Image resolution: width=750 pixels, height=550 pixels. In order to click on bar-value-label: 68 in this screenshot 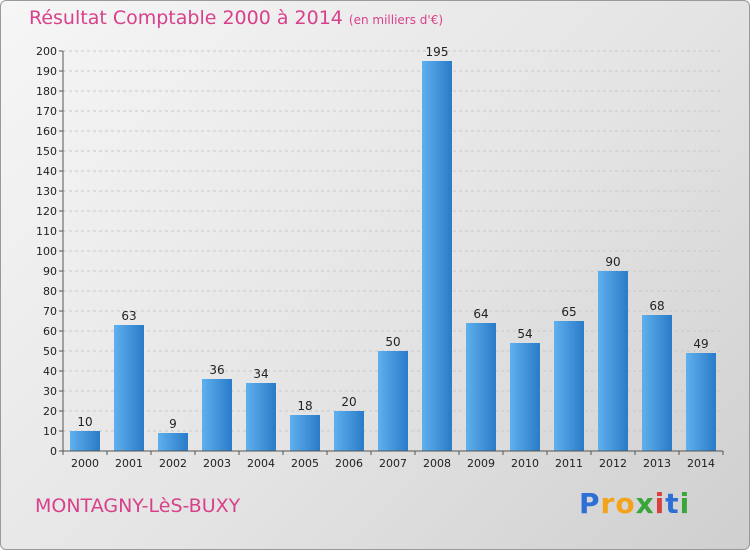, I will do `click(656, 306)`.